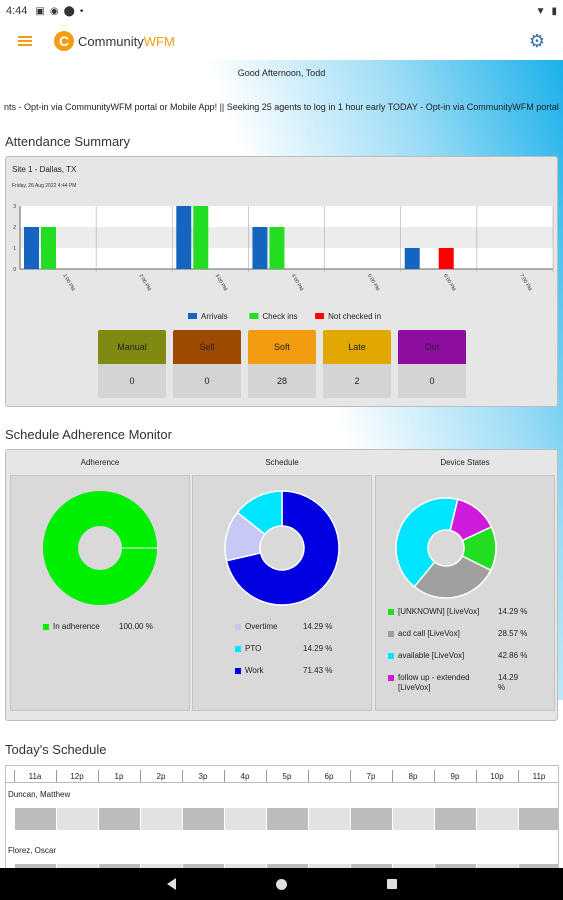  What do you see at coordinates (446, 258) in the screenshot?
I see `bar-not-checked-in` at bounding box center [446, 258].